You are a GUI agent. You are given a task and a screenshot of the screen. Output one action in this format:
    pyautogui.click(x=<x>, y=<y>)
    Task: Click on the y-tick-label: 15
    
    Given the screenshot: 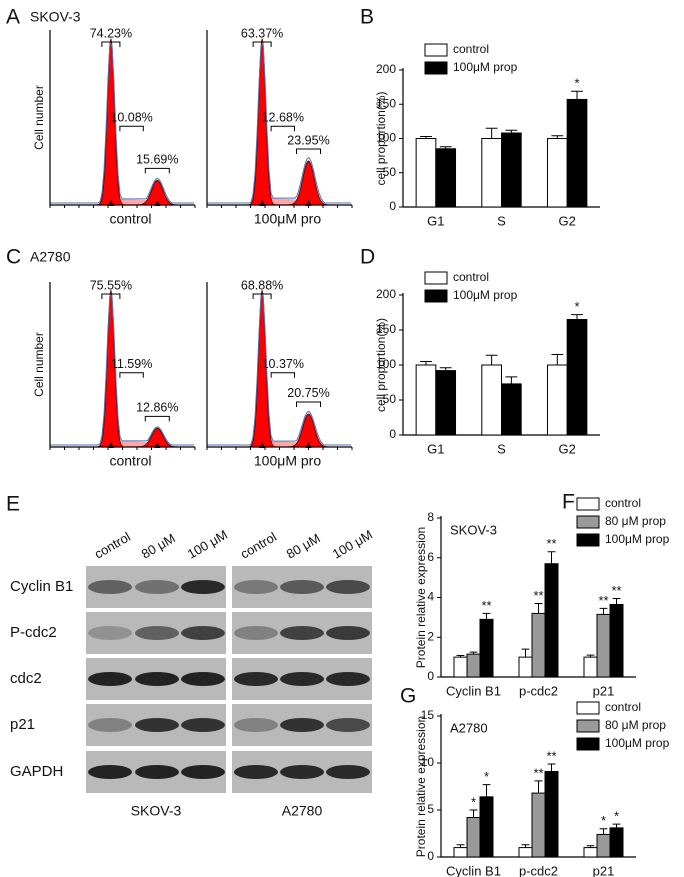 What is the action you would take?
    pyautogui.click(x=428, y=715)
    